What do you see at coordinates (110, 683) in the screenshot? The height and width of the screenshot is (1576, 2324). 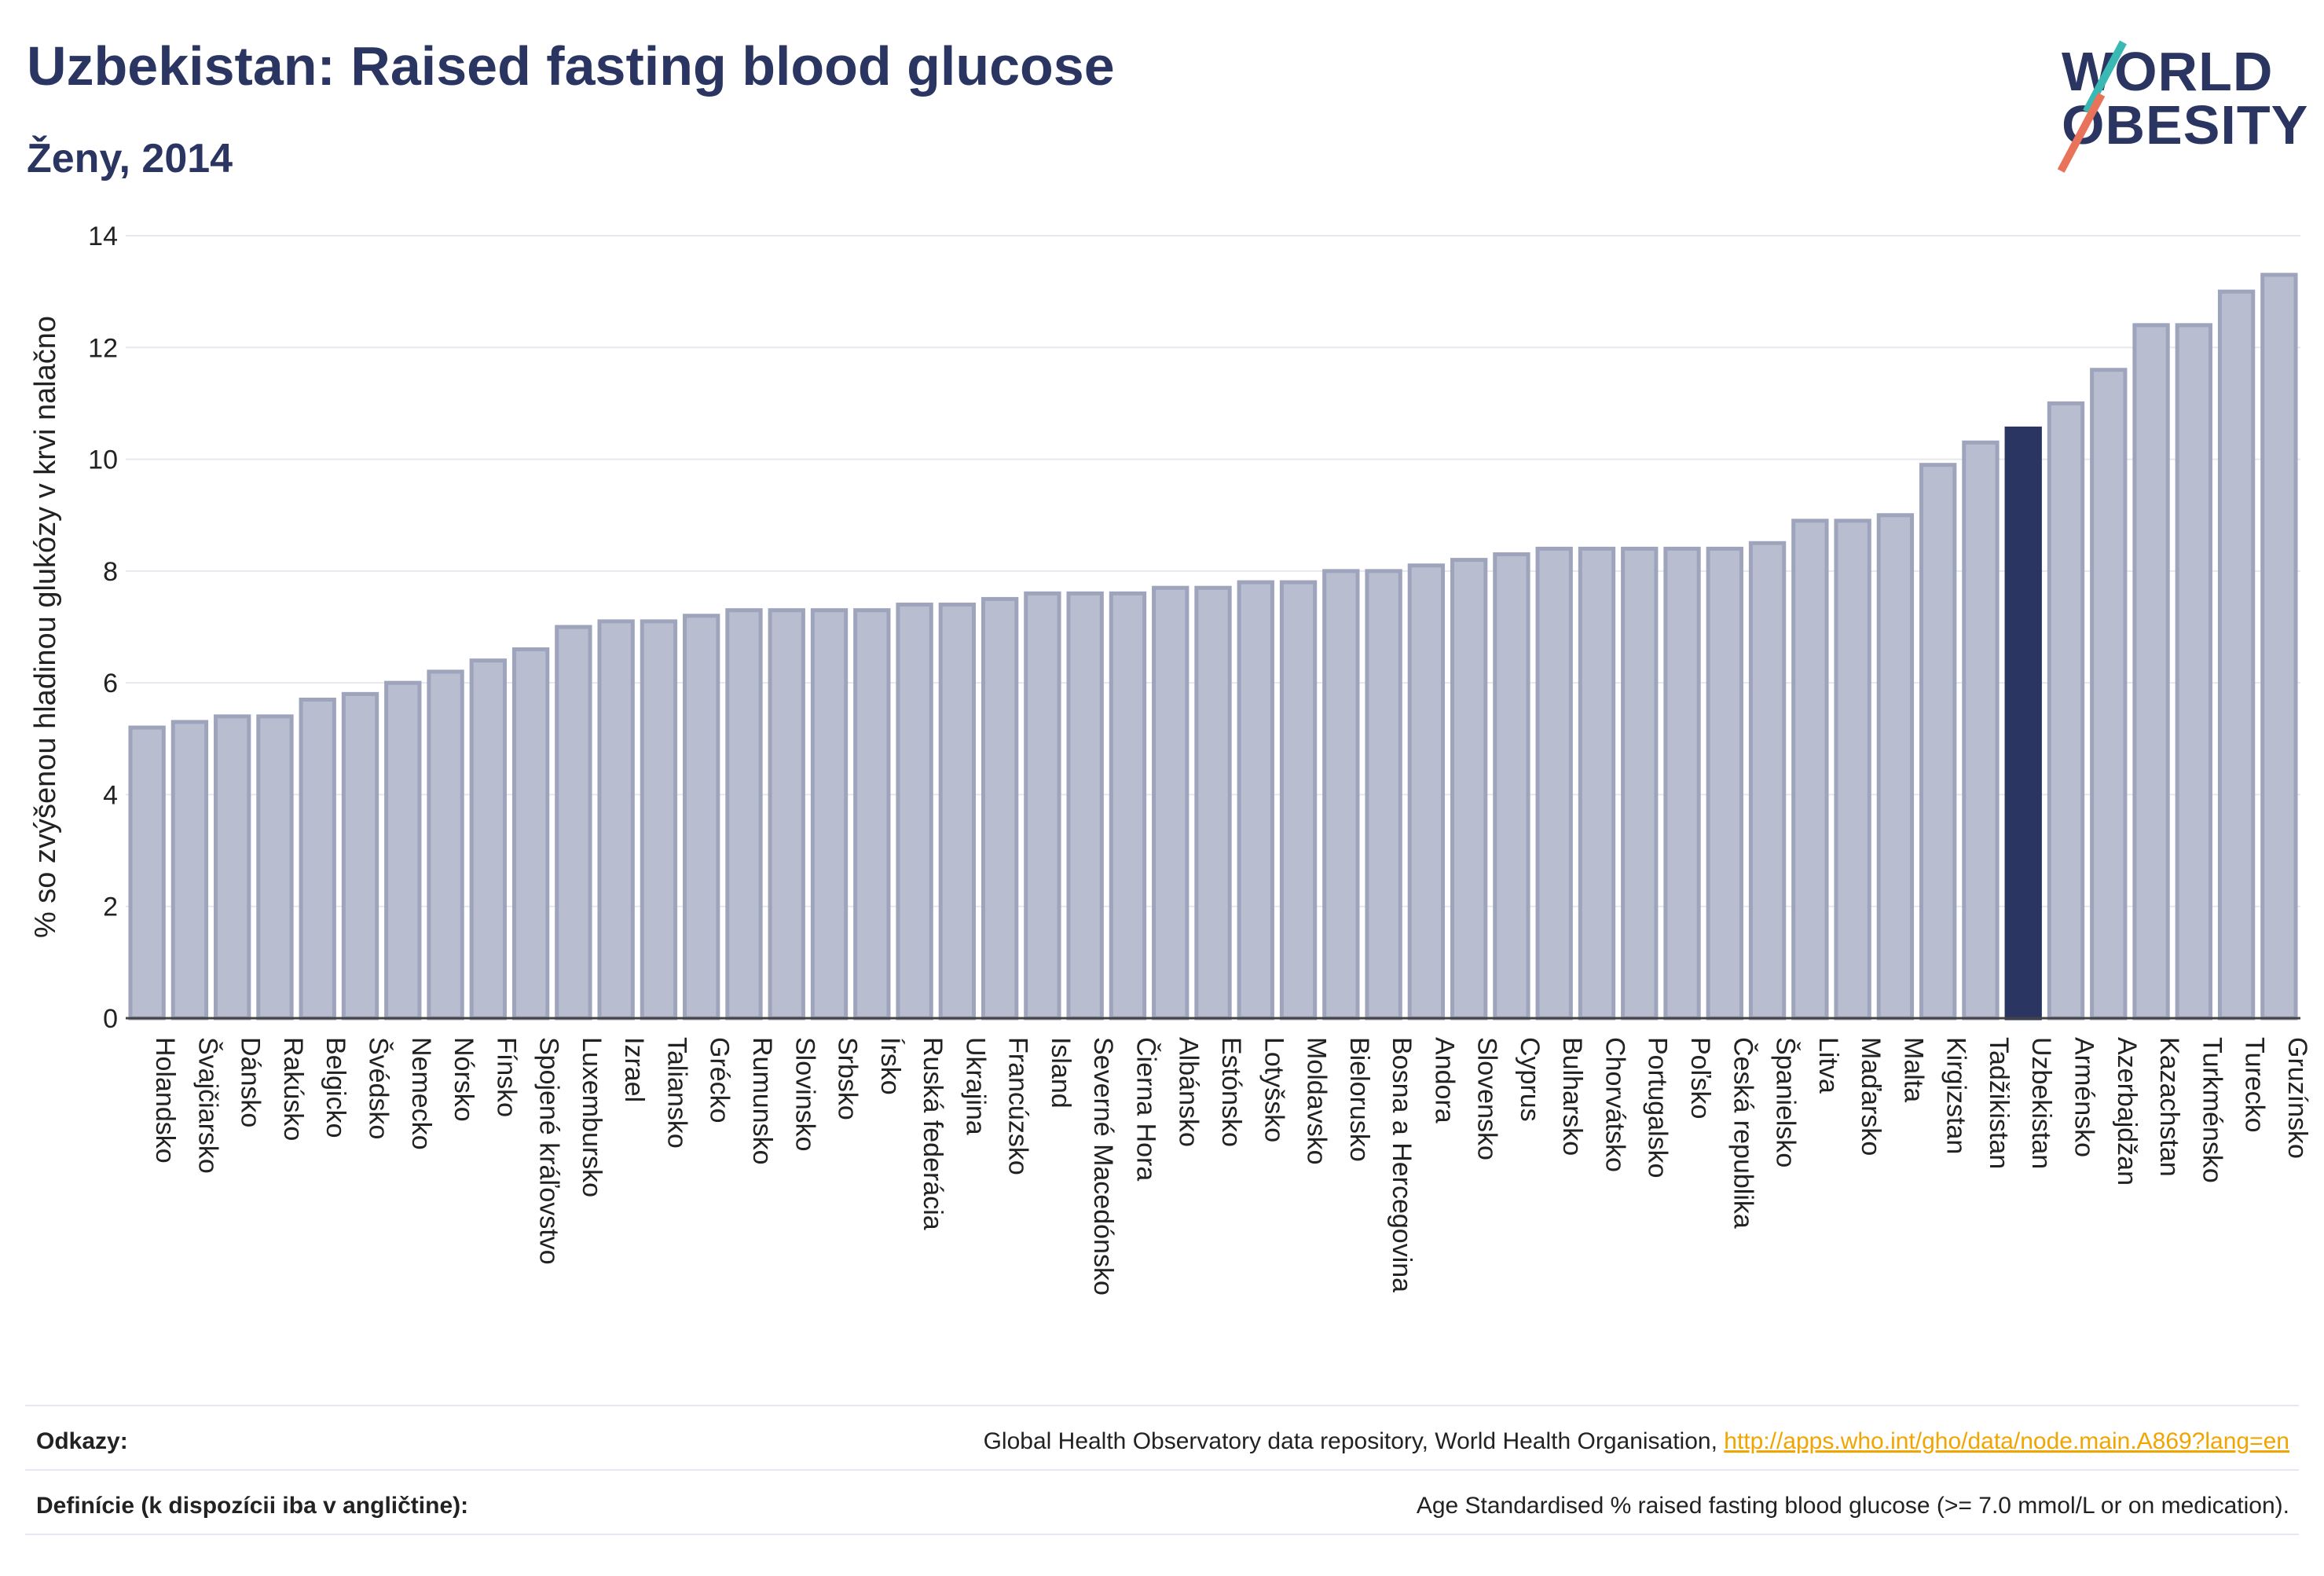 I see `y-tick-label: 6` at bounding box center [110, 683].